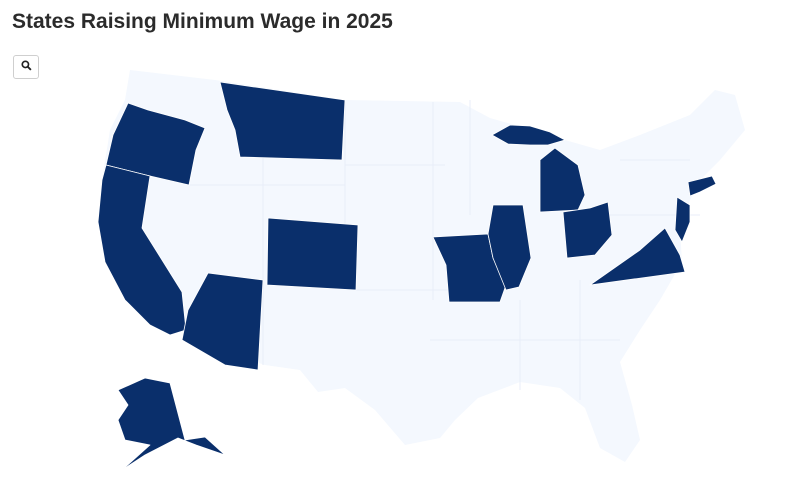 This screenshot has height=492, width=794. What do you see at coordinates (637, 256) in the screenshot?
I see `state-virginia` at bounding box center [637, 256].